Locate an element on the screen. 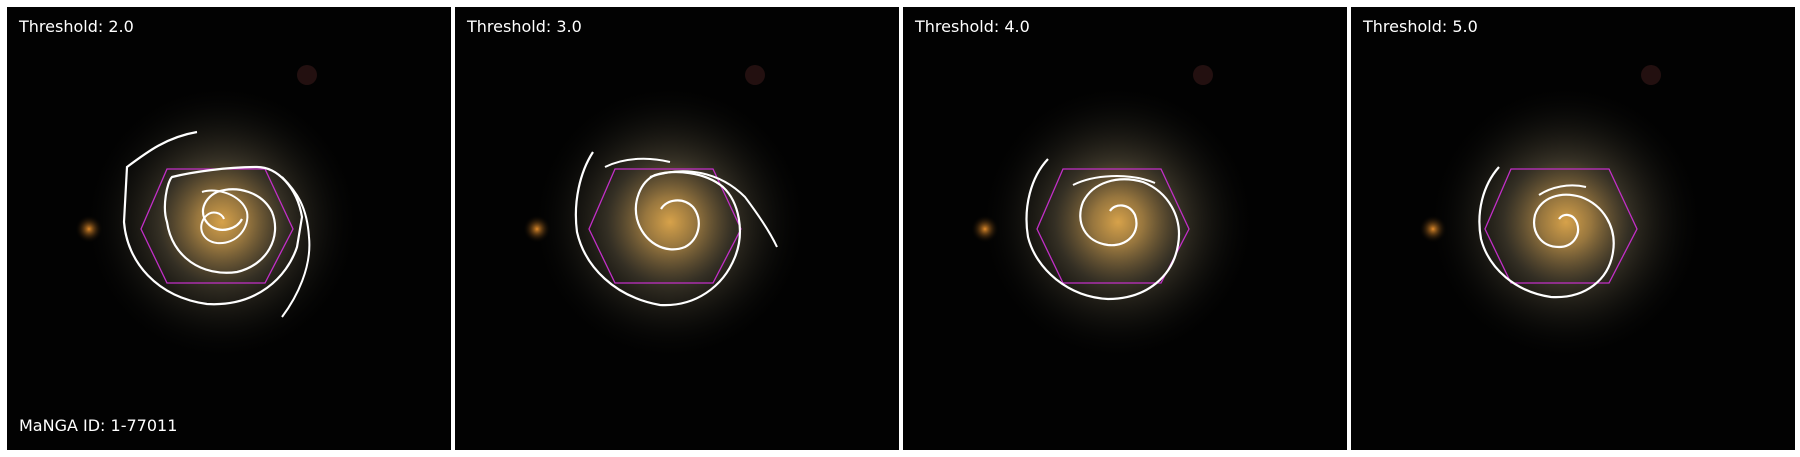 This screenshot has width=1800, height=457. manga-id-label: MaNGA ID: 1-77011 is located at coordinates (98, 425).